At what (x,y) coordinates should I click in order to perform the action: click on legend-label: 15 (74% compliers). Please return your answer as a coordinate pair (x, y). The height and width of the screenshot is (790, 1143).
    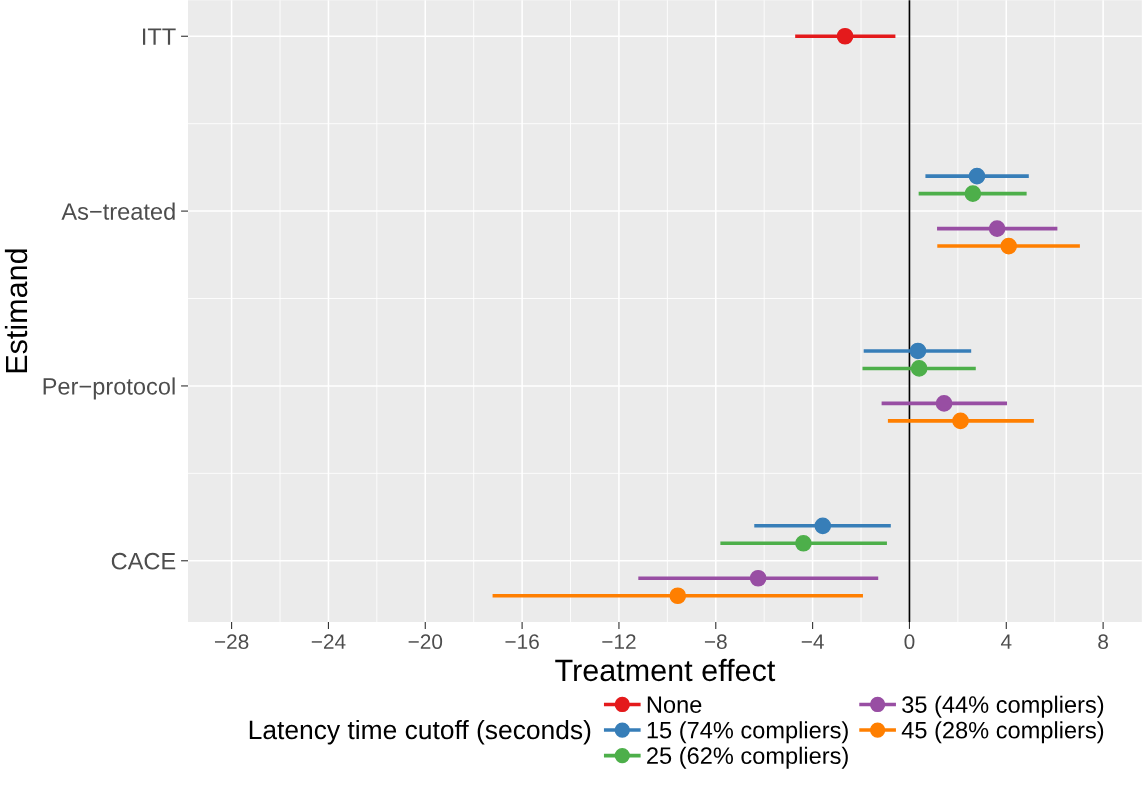
    Looking at the image, I should click on (747, 732).